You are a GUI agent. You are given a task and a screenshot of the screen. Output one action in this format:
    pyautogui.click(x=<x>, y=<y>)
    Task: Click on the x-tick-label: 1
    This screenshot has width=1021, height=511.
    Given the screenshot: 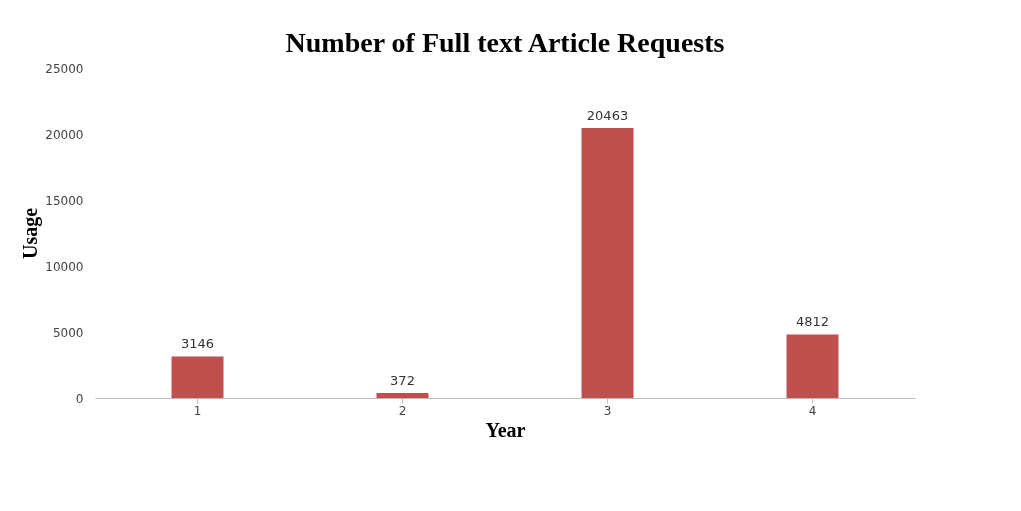 What is the action you would take?
    pyautogui.click(x=197, y=410)
    